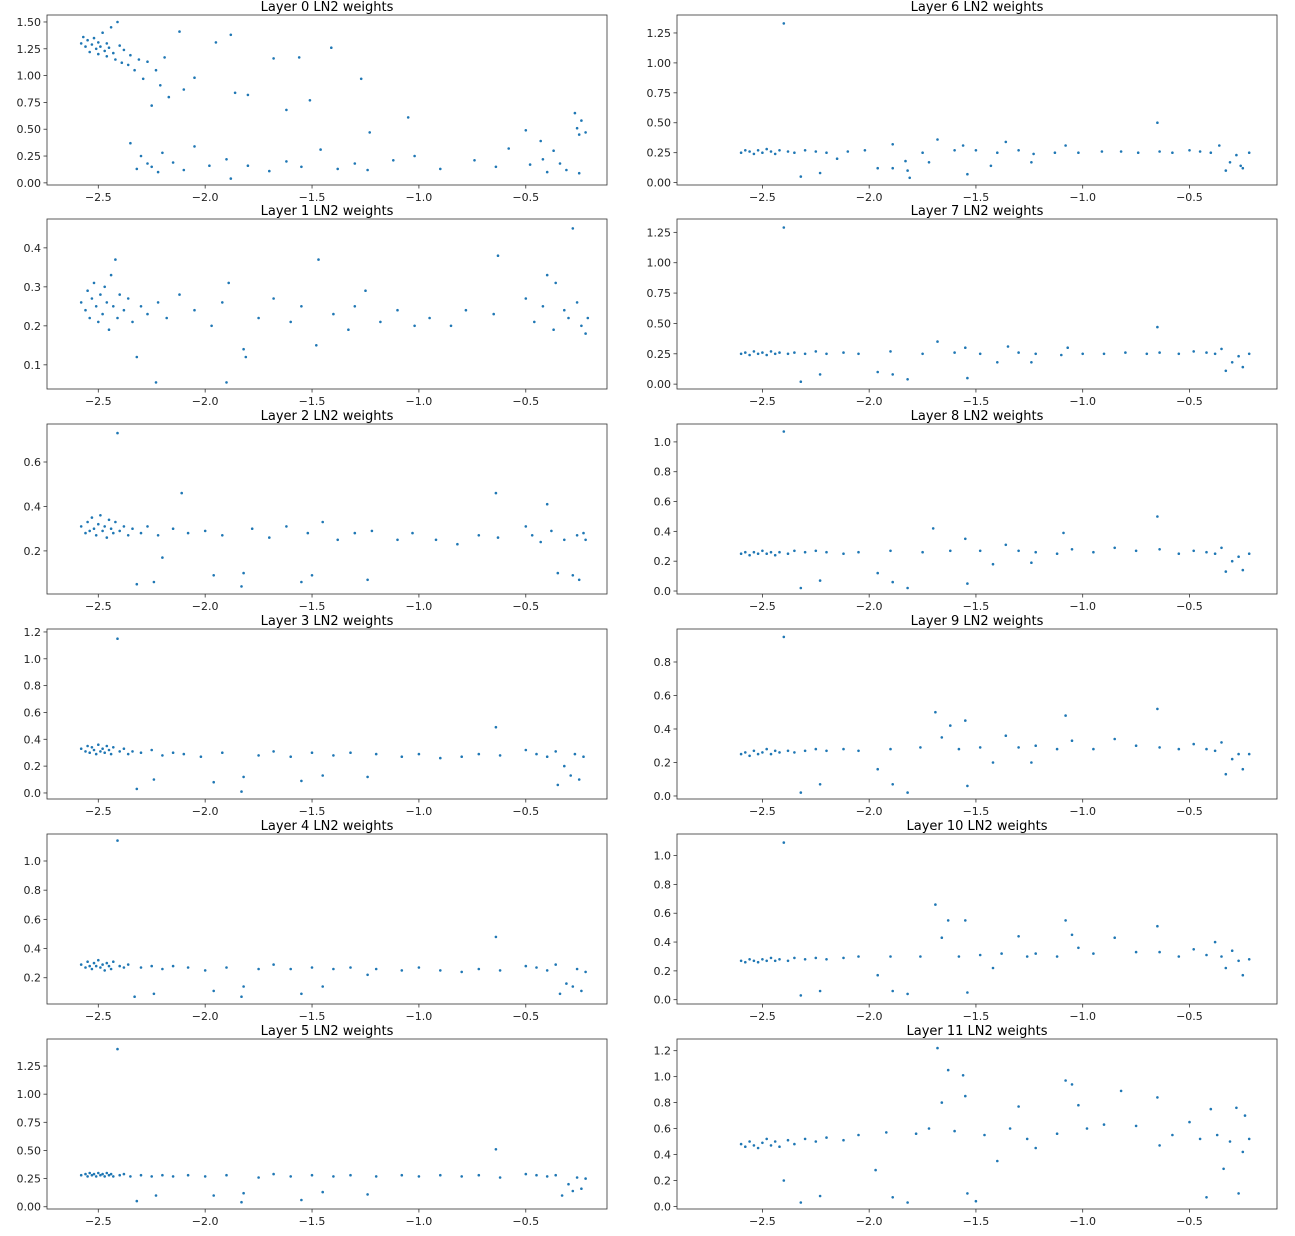 The height and width of the screenshot is (1236, 1295). What do you see at coordinates (327, 100) in the screenshot?
I see `axes-frame` at bounding box center [327, 100].